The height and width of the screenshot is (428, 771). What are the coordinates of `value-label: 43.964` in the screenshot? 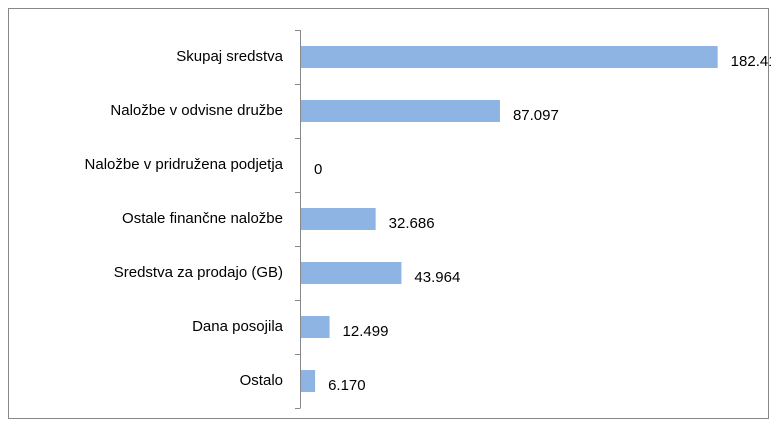 It's located at (437, 277).